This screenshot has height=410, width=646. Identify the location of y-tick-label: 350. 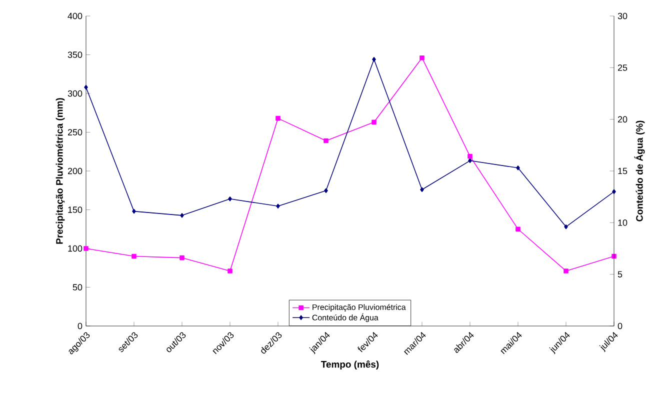
(75, 55).